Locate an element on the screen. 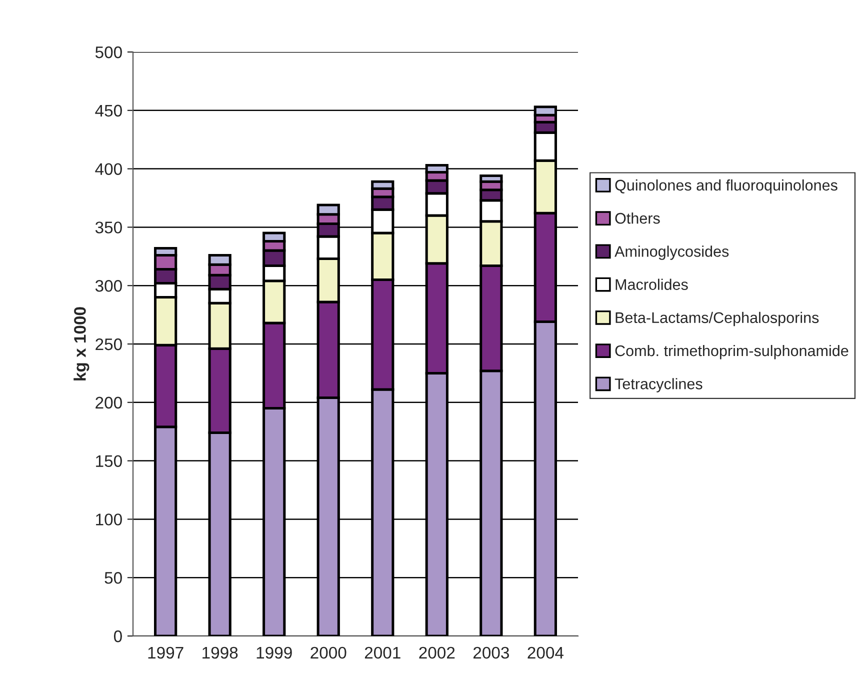  y-tick-label: 450 is located at coordinates (108, 110).